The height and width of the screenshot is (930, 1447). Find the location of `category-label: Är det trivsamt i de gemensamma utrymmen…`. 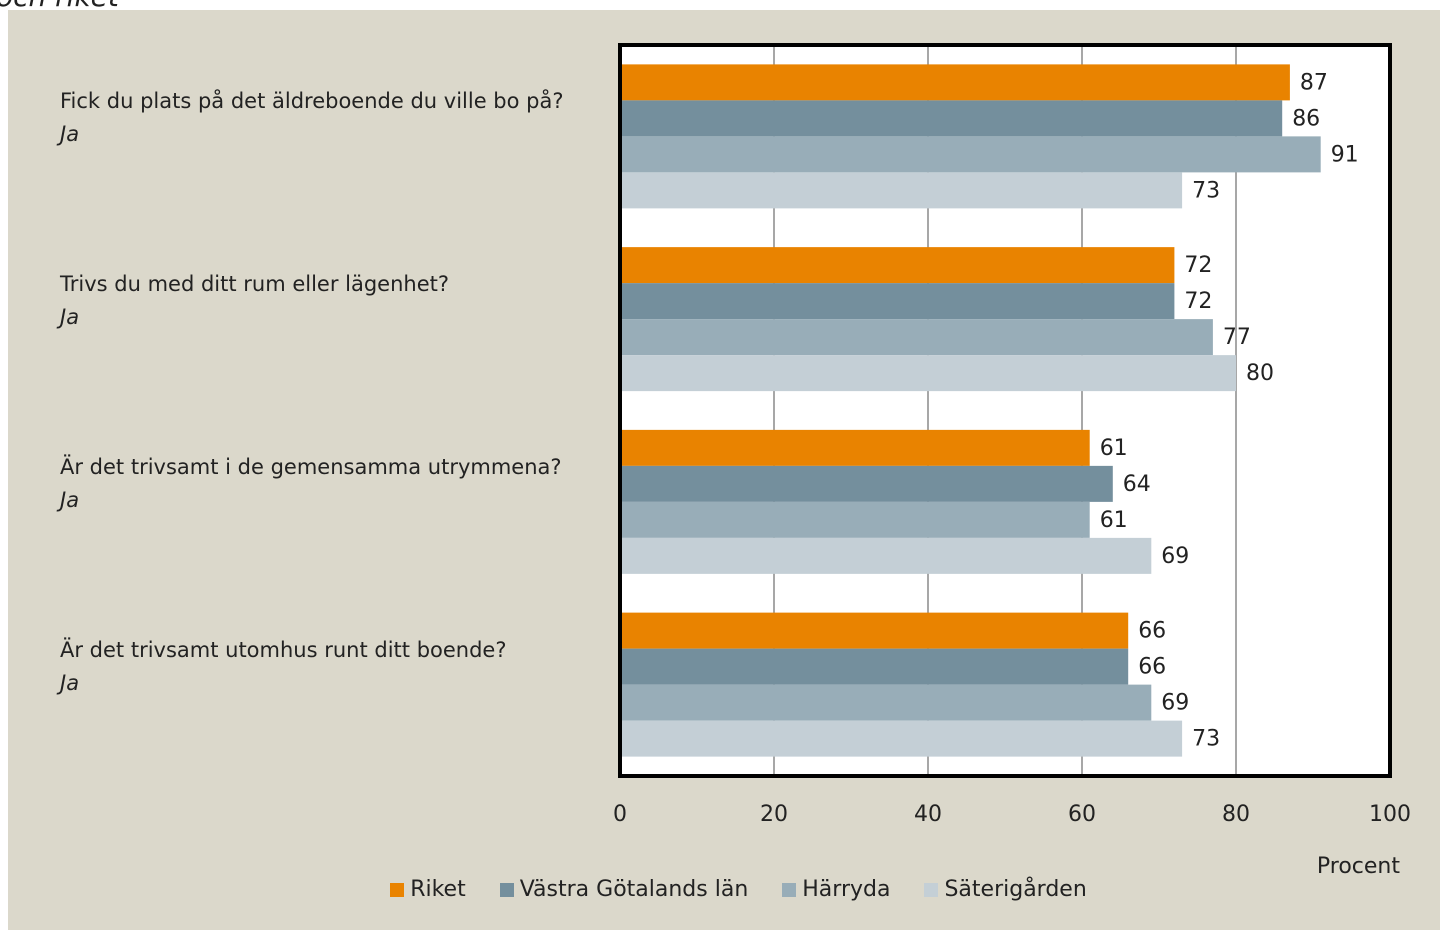

category-label: Är det trivsamt i de gemensamma utrymmen… is located at coordinates (320, 484).